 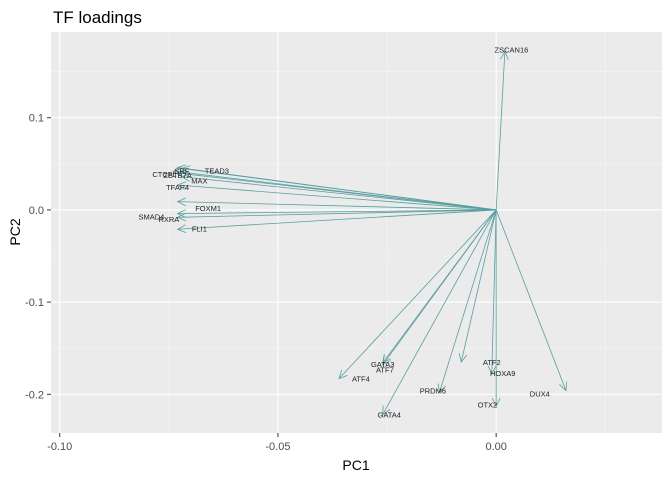 I want to click on loading-vector-srf, so click(x=336, y=187).